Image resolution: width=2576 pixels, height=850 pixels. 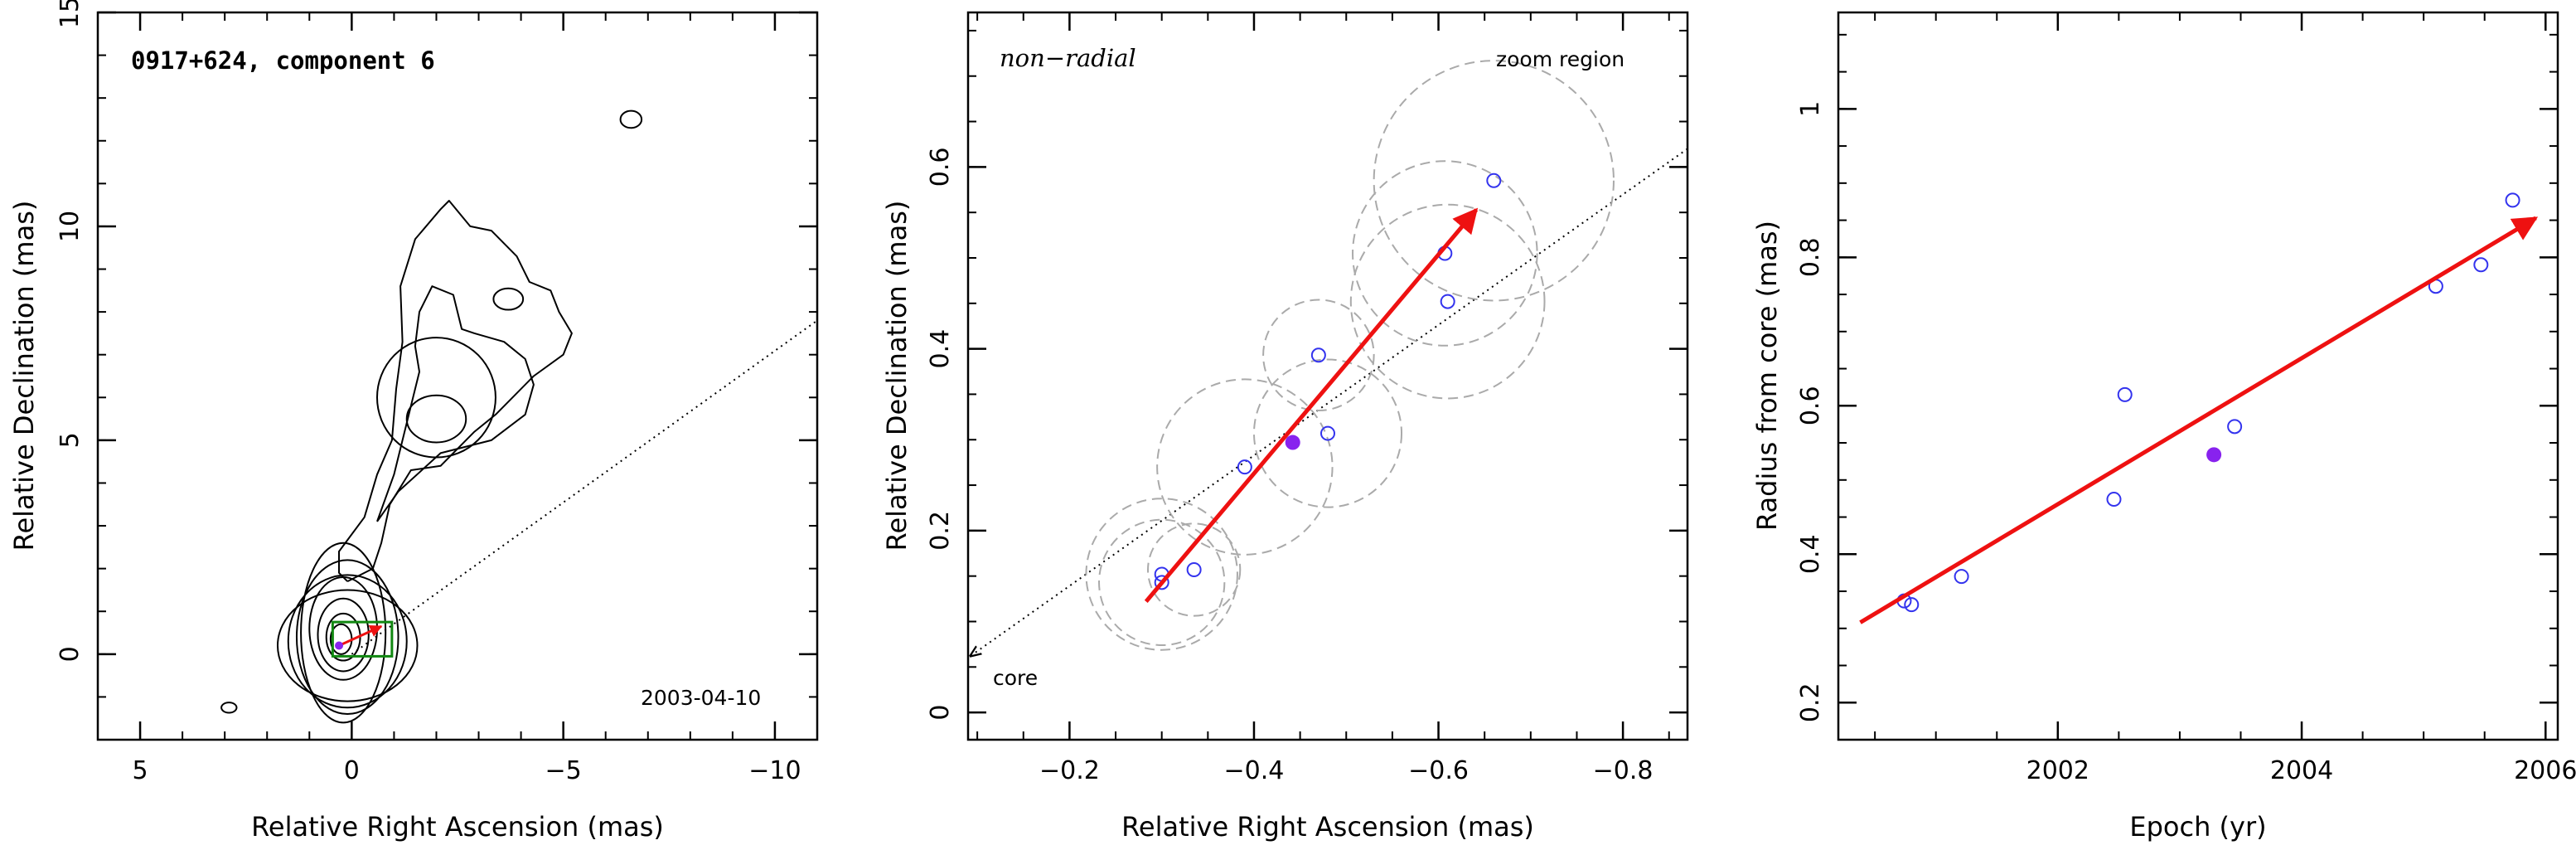 I want to click on y-tick-label: 10, so click(x=70, y=226).